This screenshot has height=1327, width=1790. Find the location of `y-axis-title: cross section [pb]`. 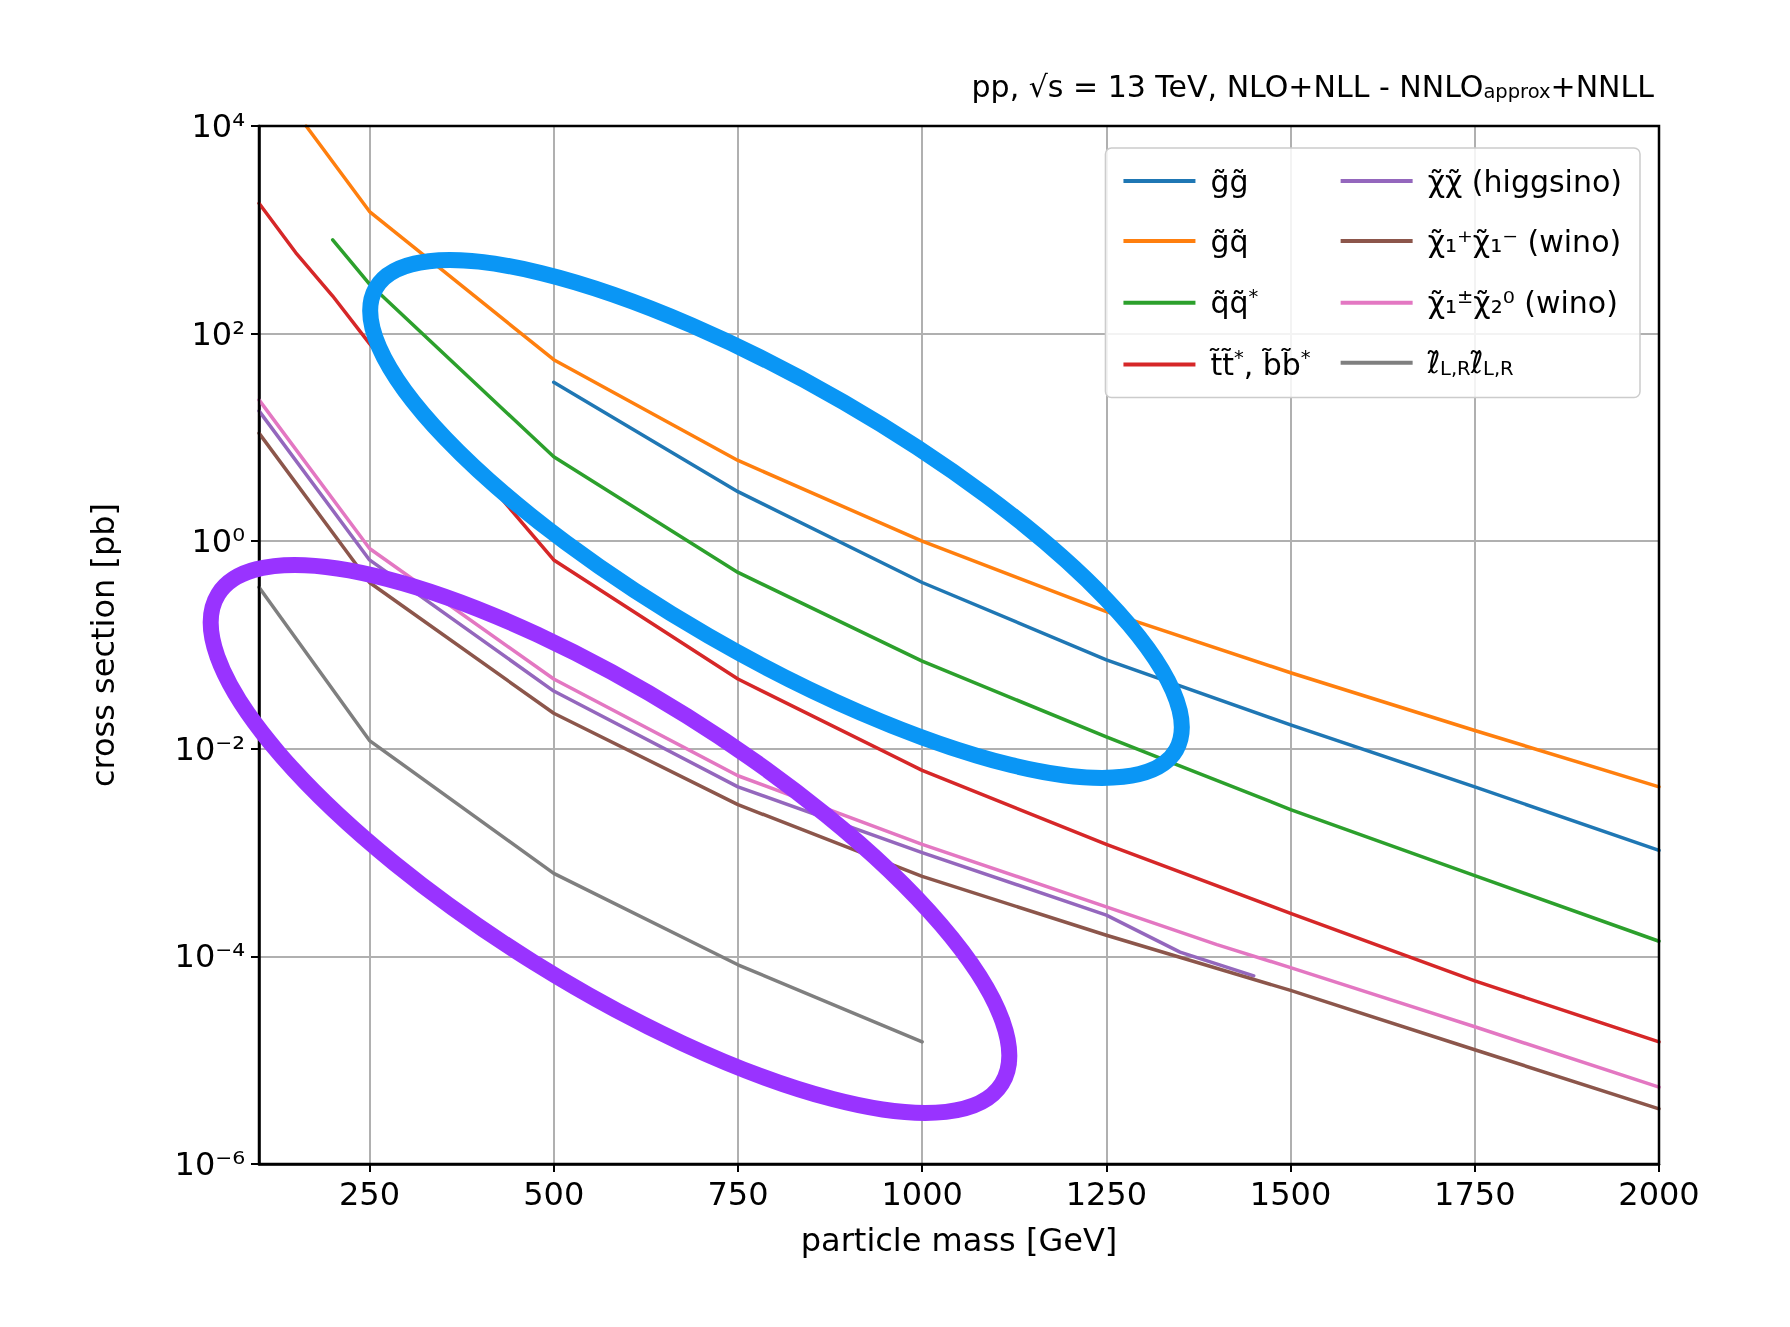

y-axis-title: cross section [pb] is located at coordinates (103, 645).